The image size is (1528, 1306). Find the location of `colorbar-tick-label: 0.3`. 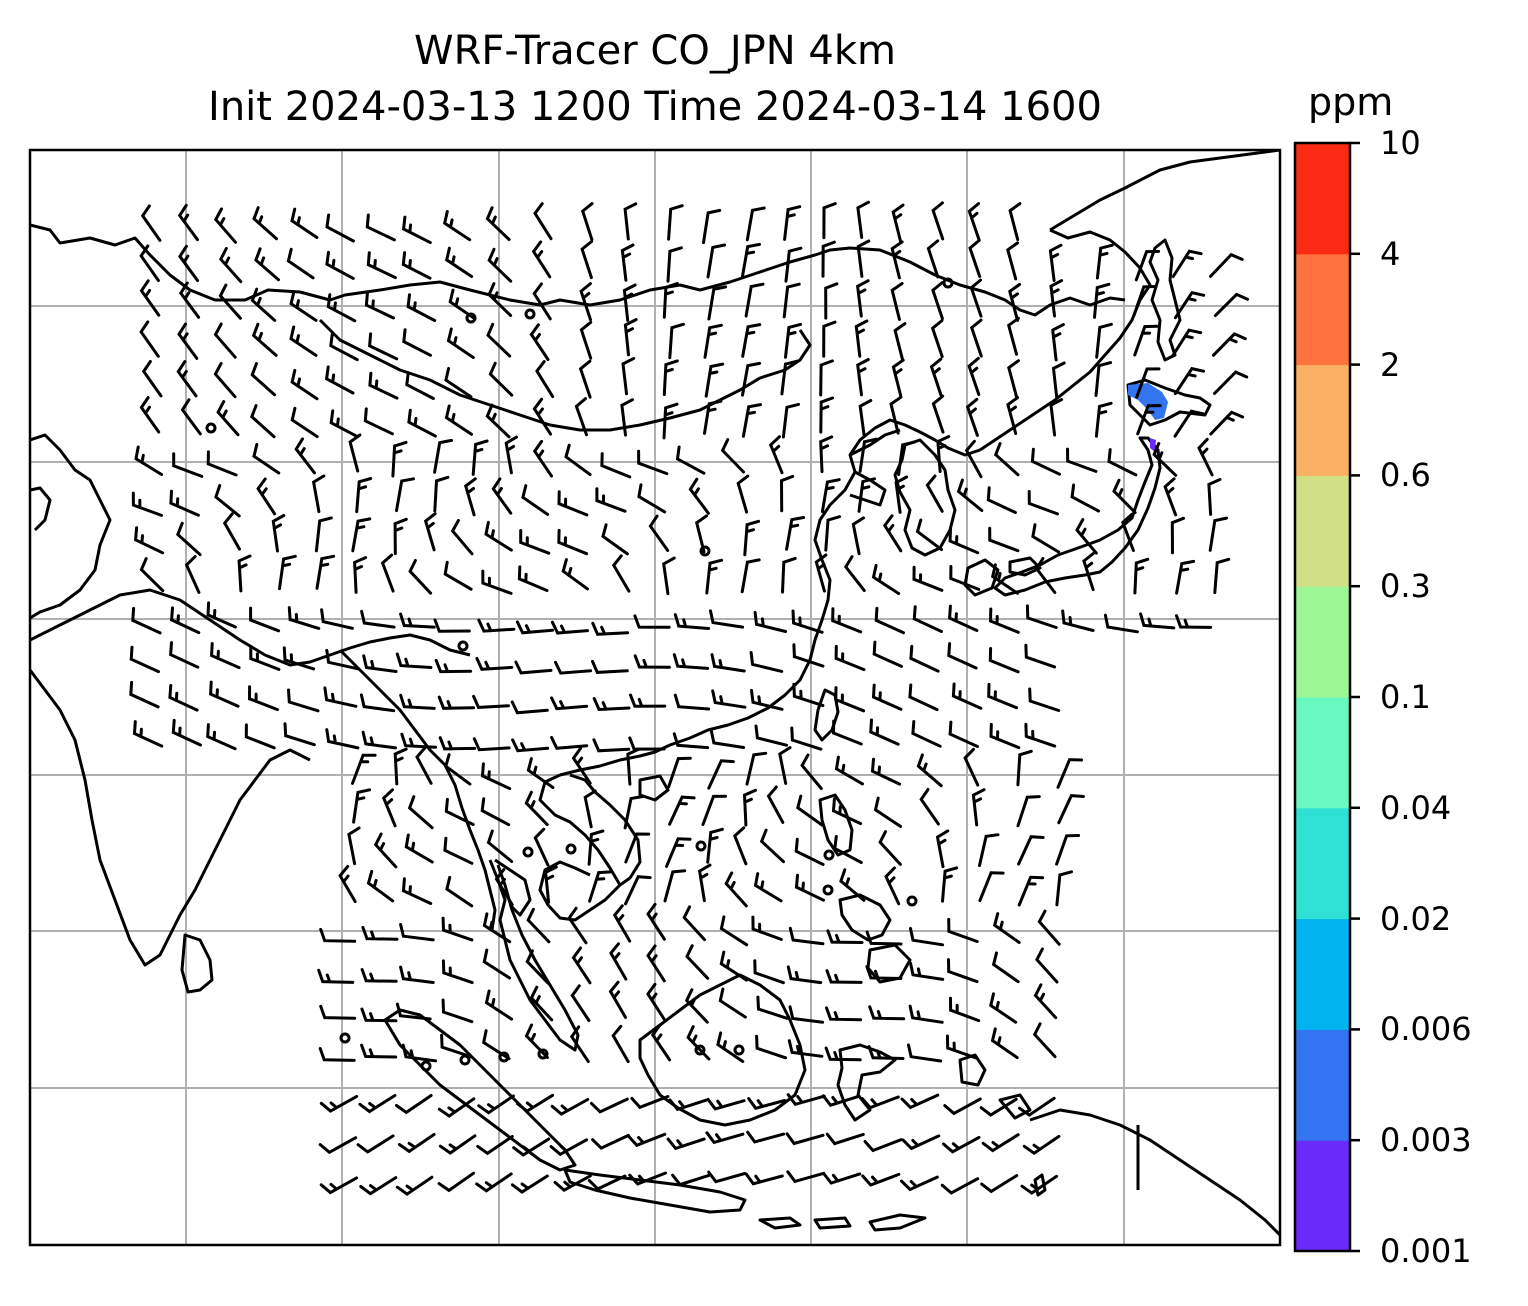

colorbar-tick-label: 0.3 is located at coordinates (1405, 586).